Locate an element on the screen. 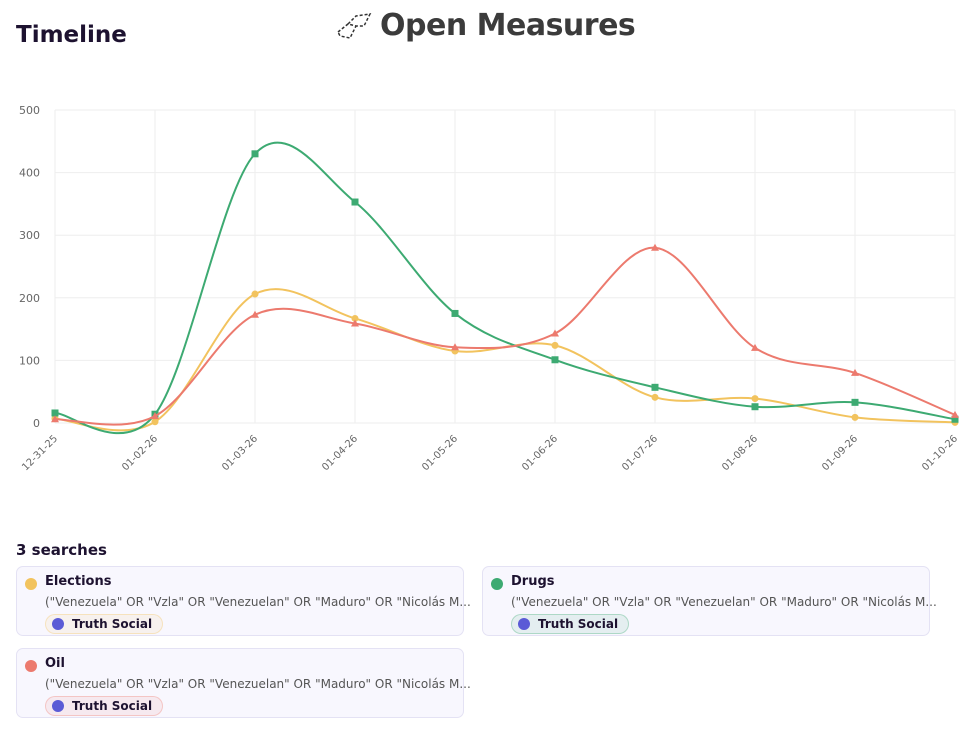 Image resolution: width=964 pixels, height=746 pixels. x-tick-label: 01-10-26 is located at coordinates (940, 453).